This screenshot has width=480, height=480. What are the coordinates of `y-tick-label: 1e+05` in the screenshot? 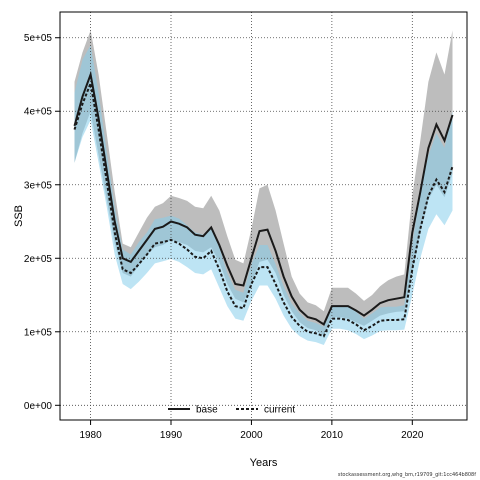 It's located at (38, 332).